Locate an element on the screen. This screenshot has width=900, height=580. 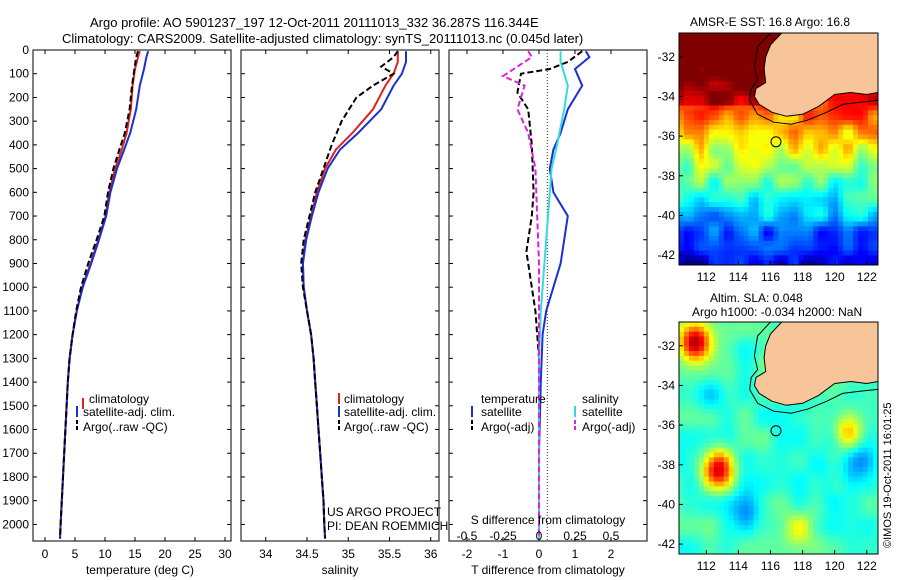
x-tick-label: 20 is located at coordinates (165, 554).